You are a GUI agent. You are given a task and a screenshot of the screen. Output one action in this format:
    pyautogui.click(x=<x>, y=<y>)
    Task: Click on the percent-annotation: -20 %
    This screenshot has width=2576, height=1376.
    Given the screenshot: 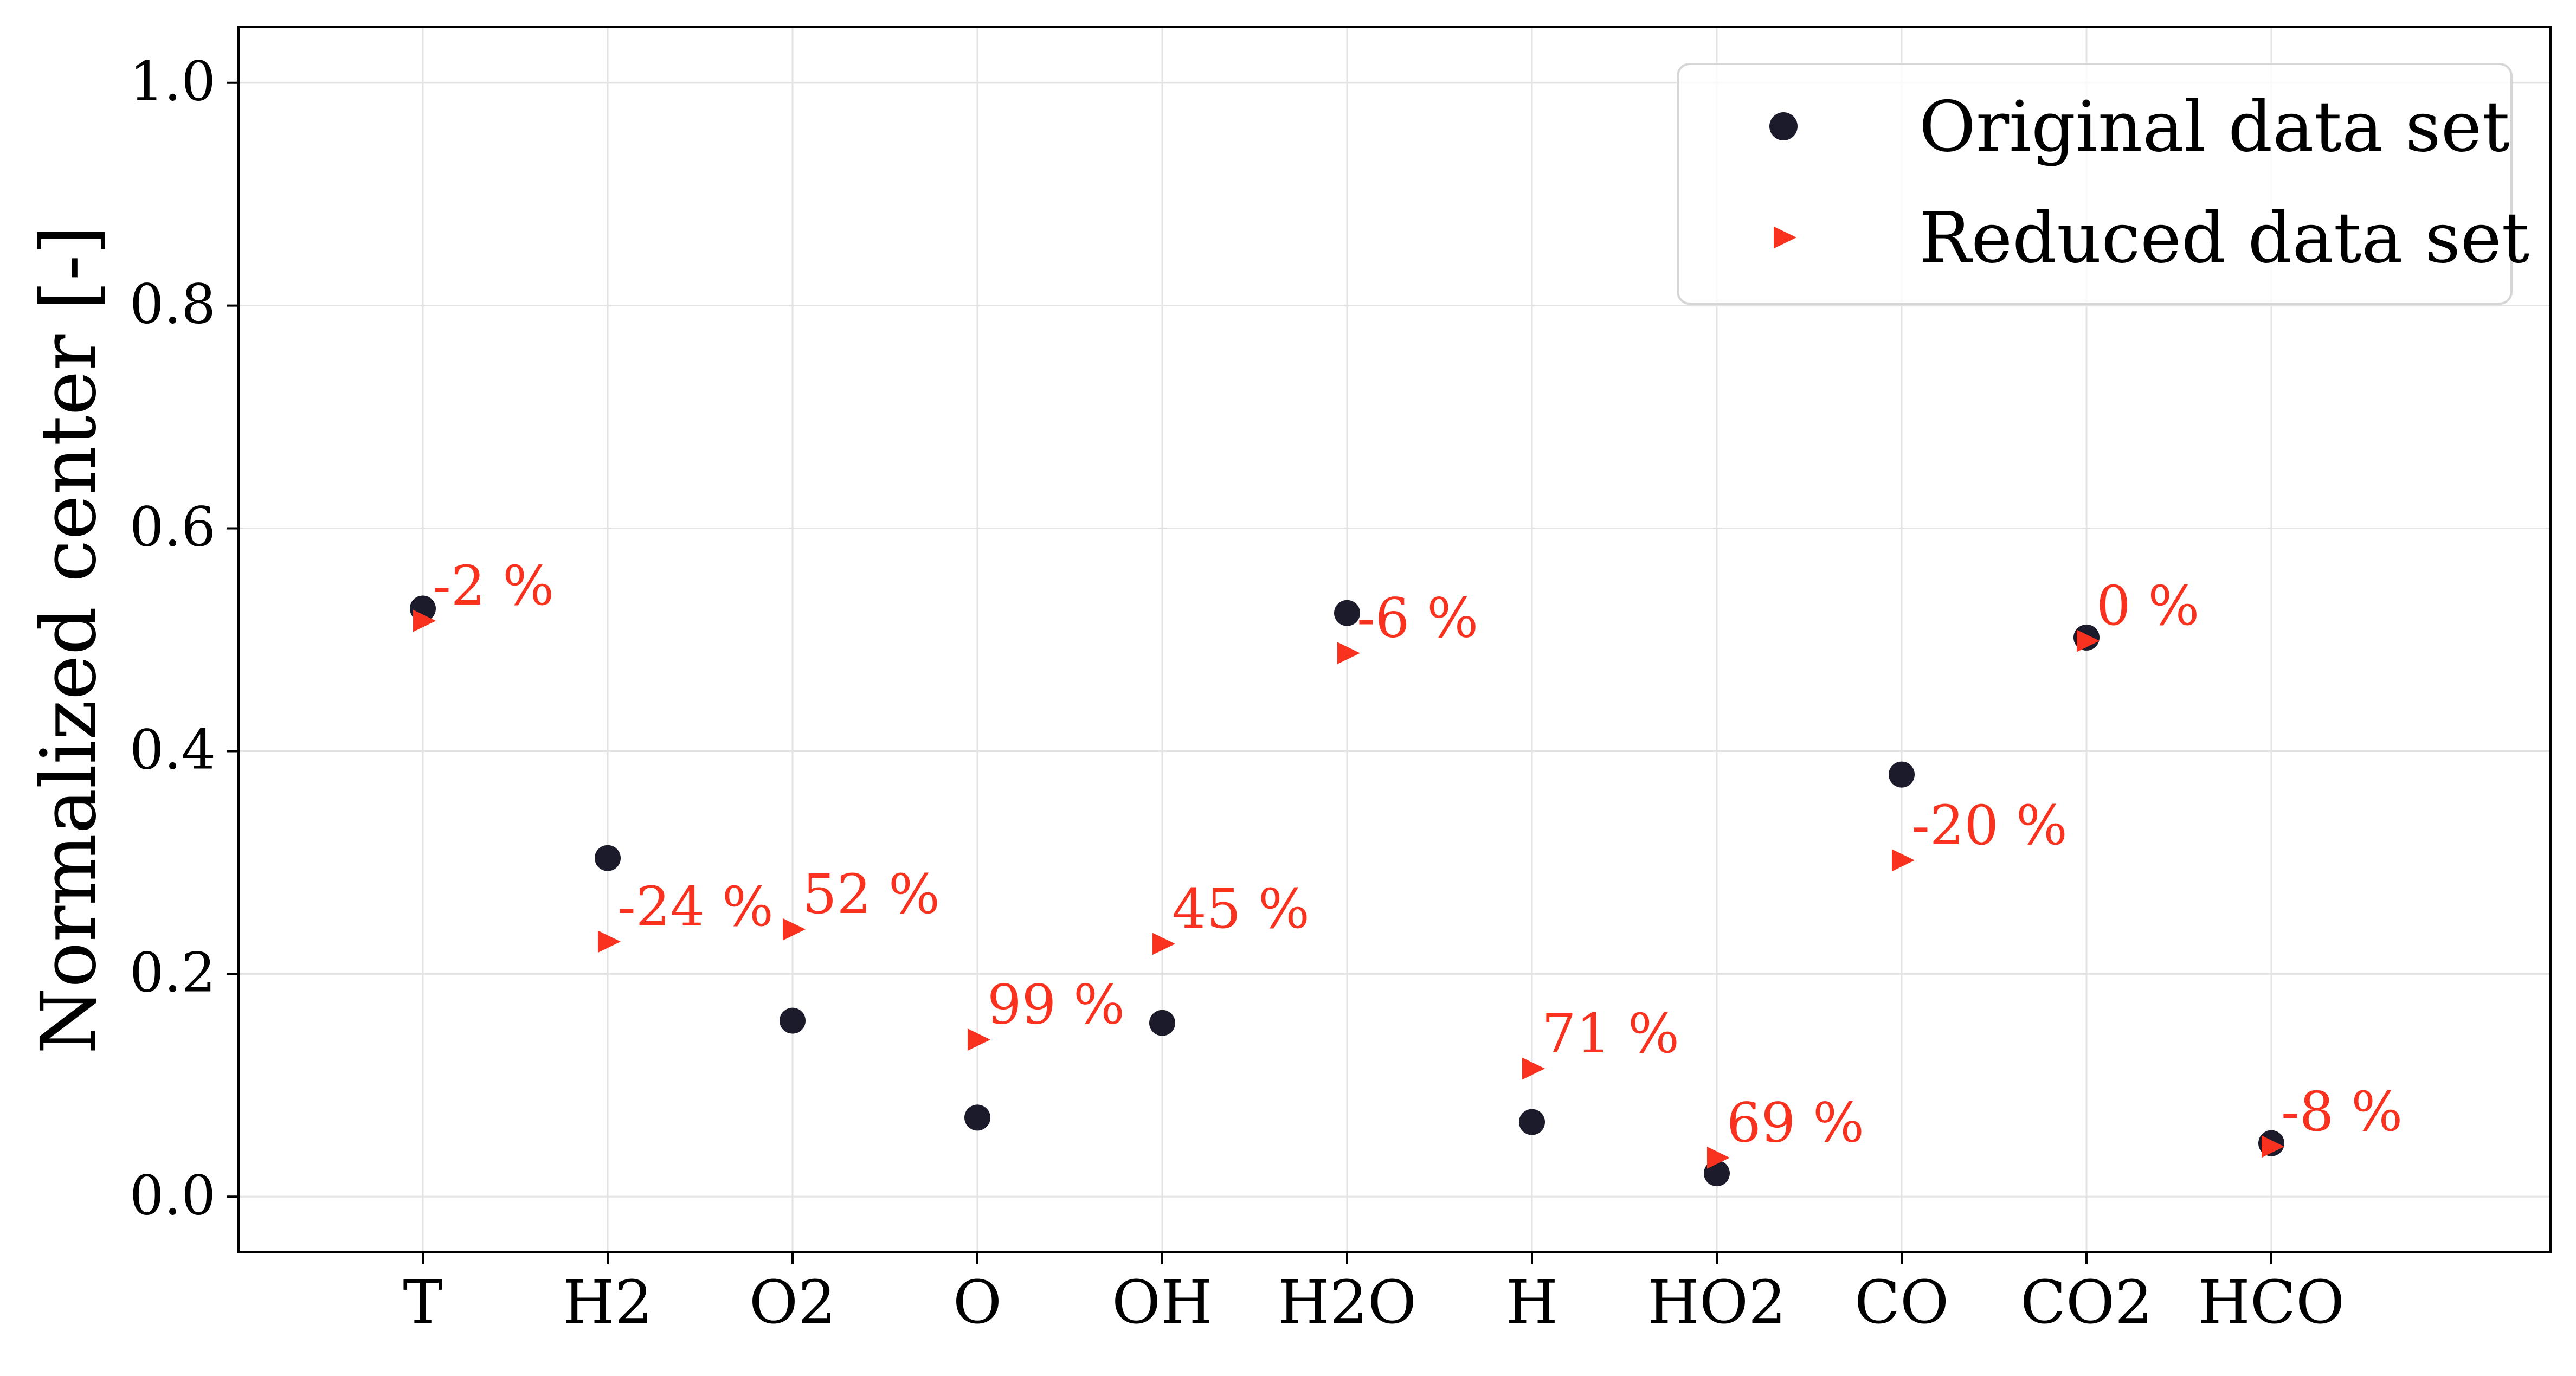 What is the action you would take?
    pyautogui.click(x=1989, y=825)
    